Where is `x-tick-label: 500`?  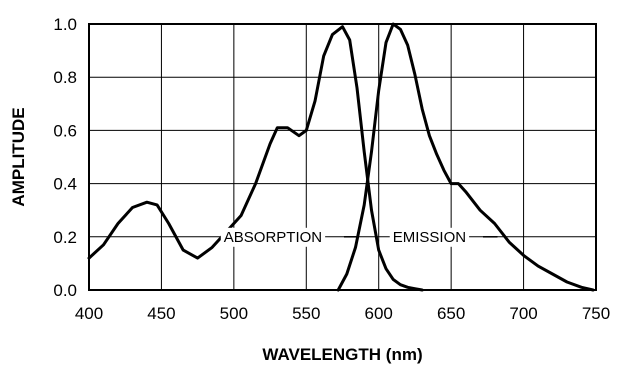 x-tick-label: 500 is located at coordinates (234, 313).